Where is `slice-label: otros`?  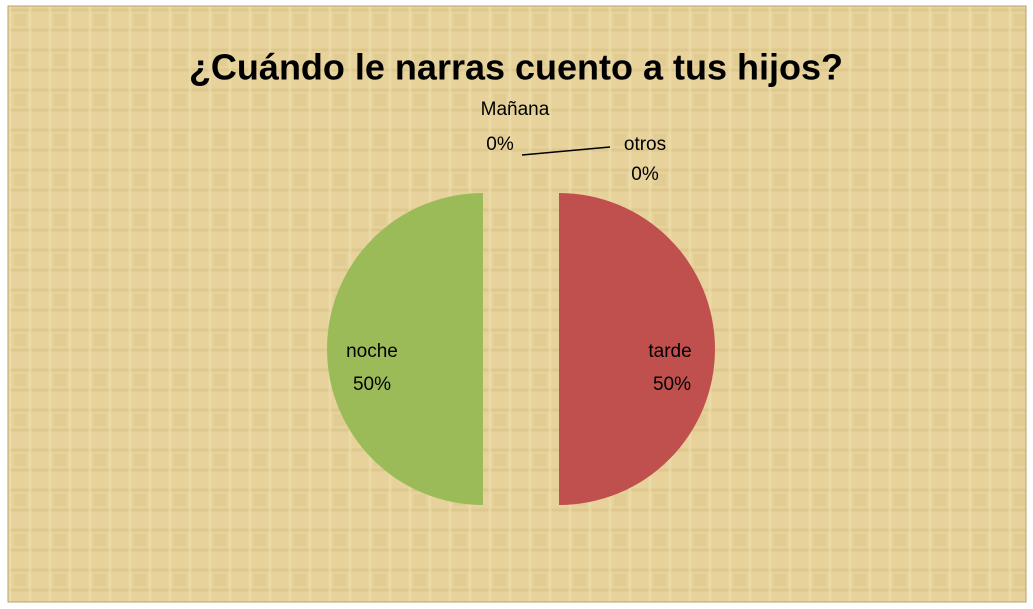 slice-label: otros is located at coordinates (645, 144).